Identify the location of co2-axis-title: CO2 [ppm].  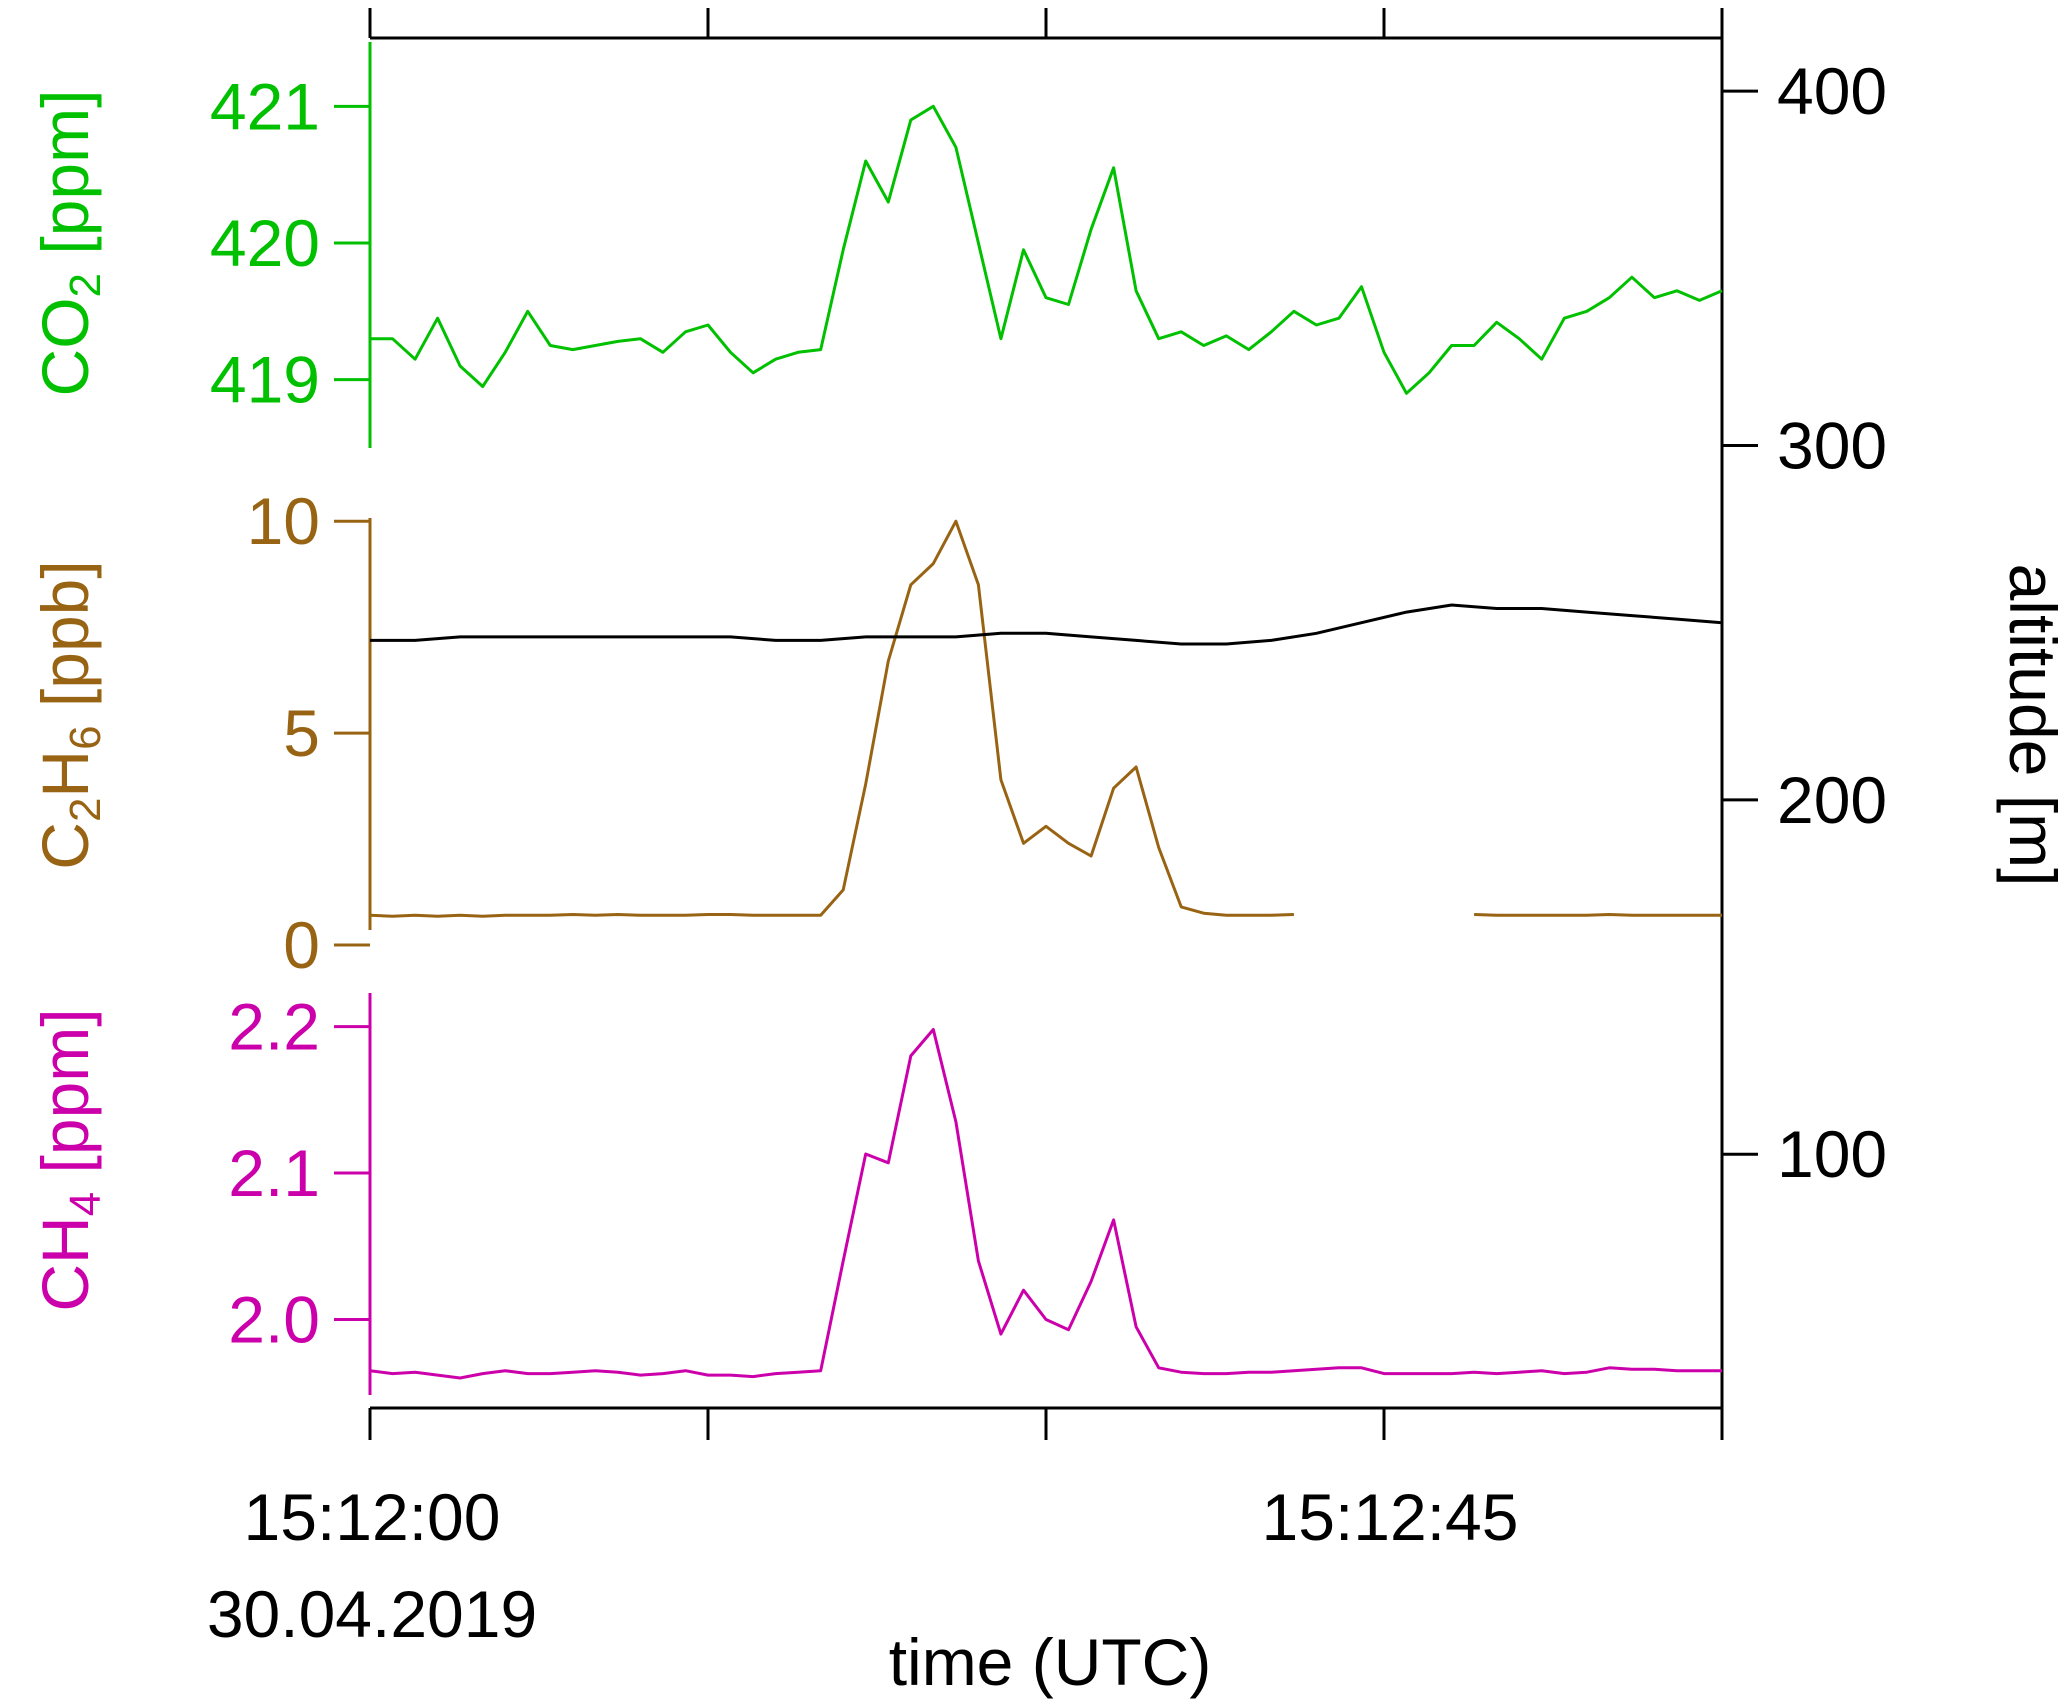
(69, 243).